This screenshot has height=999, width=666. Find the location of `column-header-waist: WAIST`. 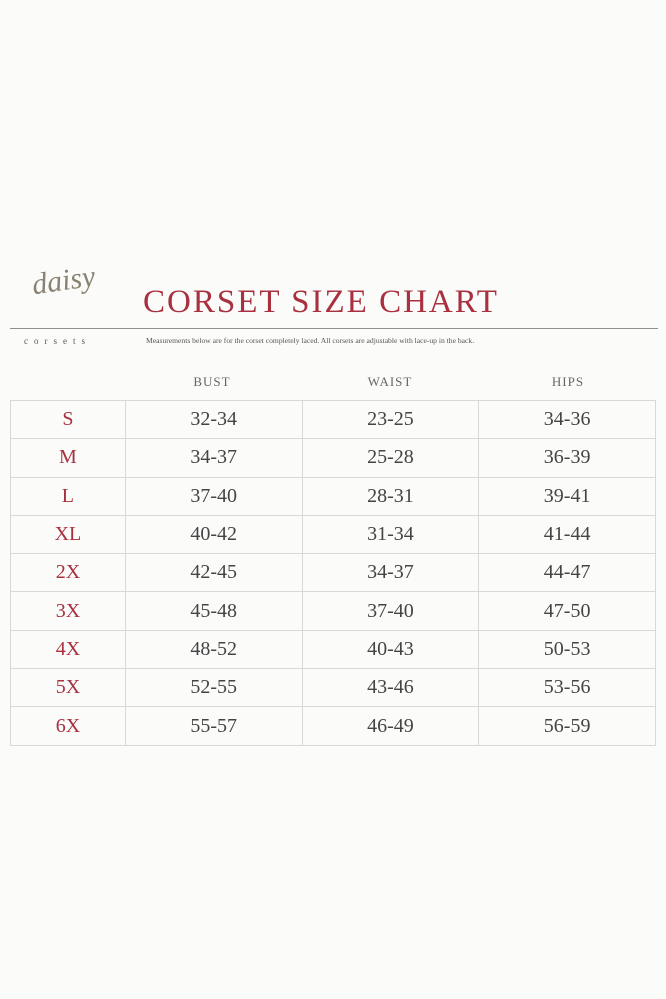

column-header-waist: WAIST is located at coordinates (390, 381).